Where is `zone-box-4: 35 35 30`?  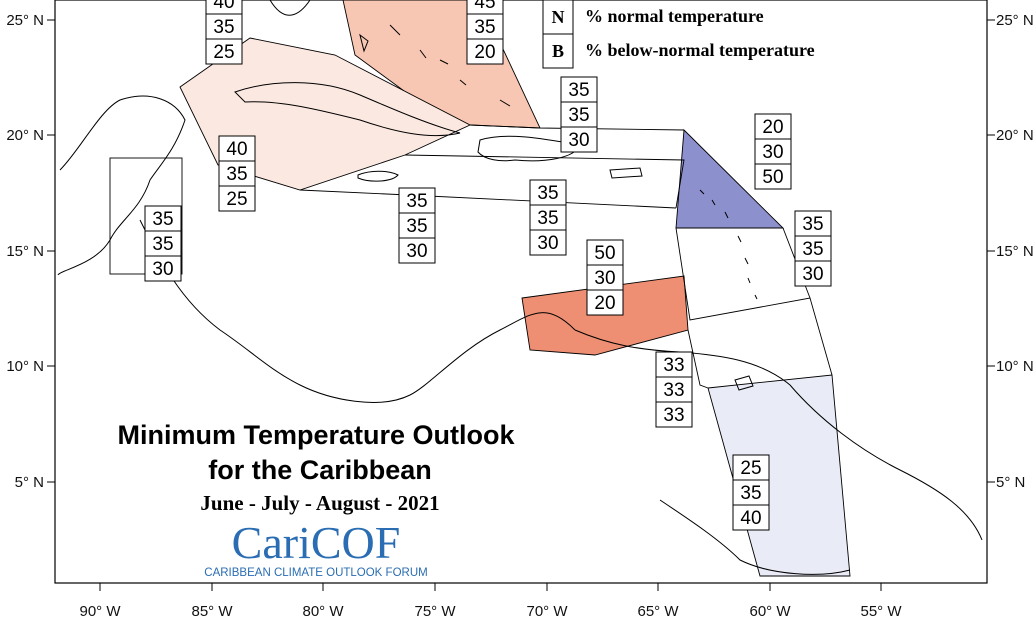
zone-box-4: 35 35 30 is located at coordinates (163, 243).